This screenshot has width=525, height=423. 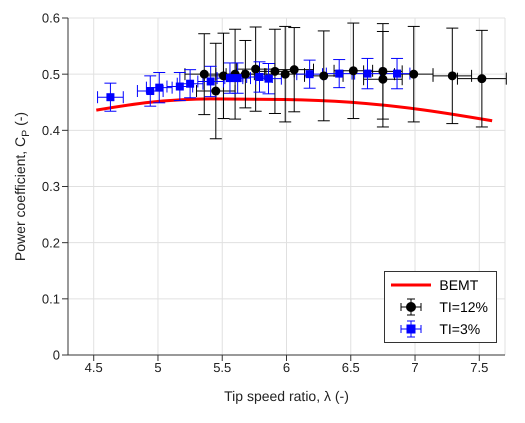 I want to click on x-tick-label: 5, so click(x=158, y=368).